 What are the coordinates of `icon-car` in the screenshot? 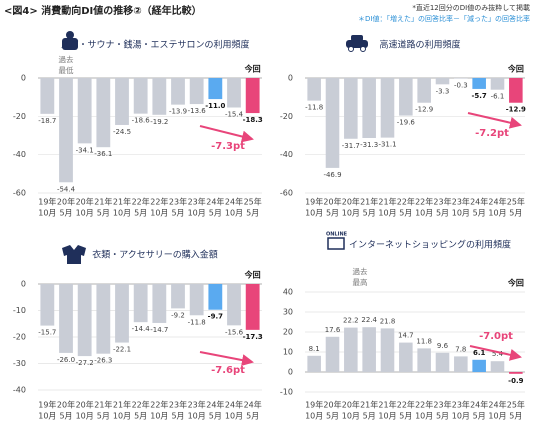 It's located at (357, 43).